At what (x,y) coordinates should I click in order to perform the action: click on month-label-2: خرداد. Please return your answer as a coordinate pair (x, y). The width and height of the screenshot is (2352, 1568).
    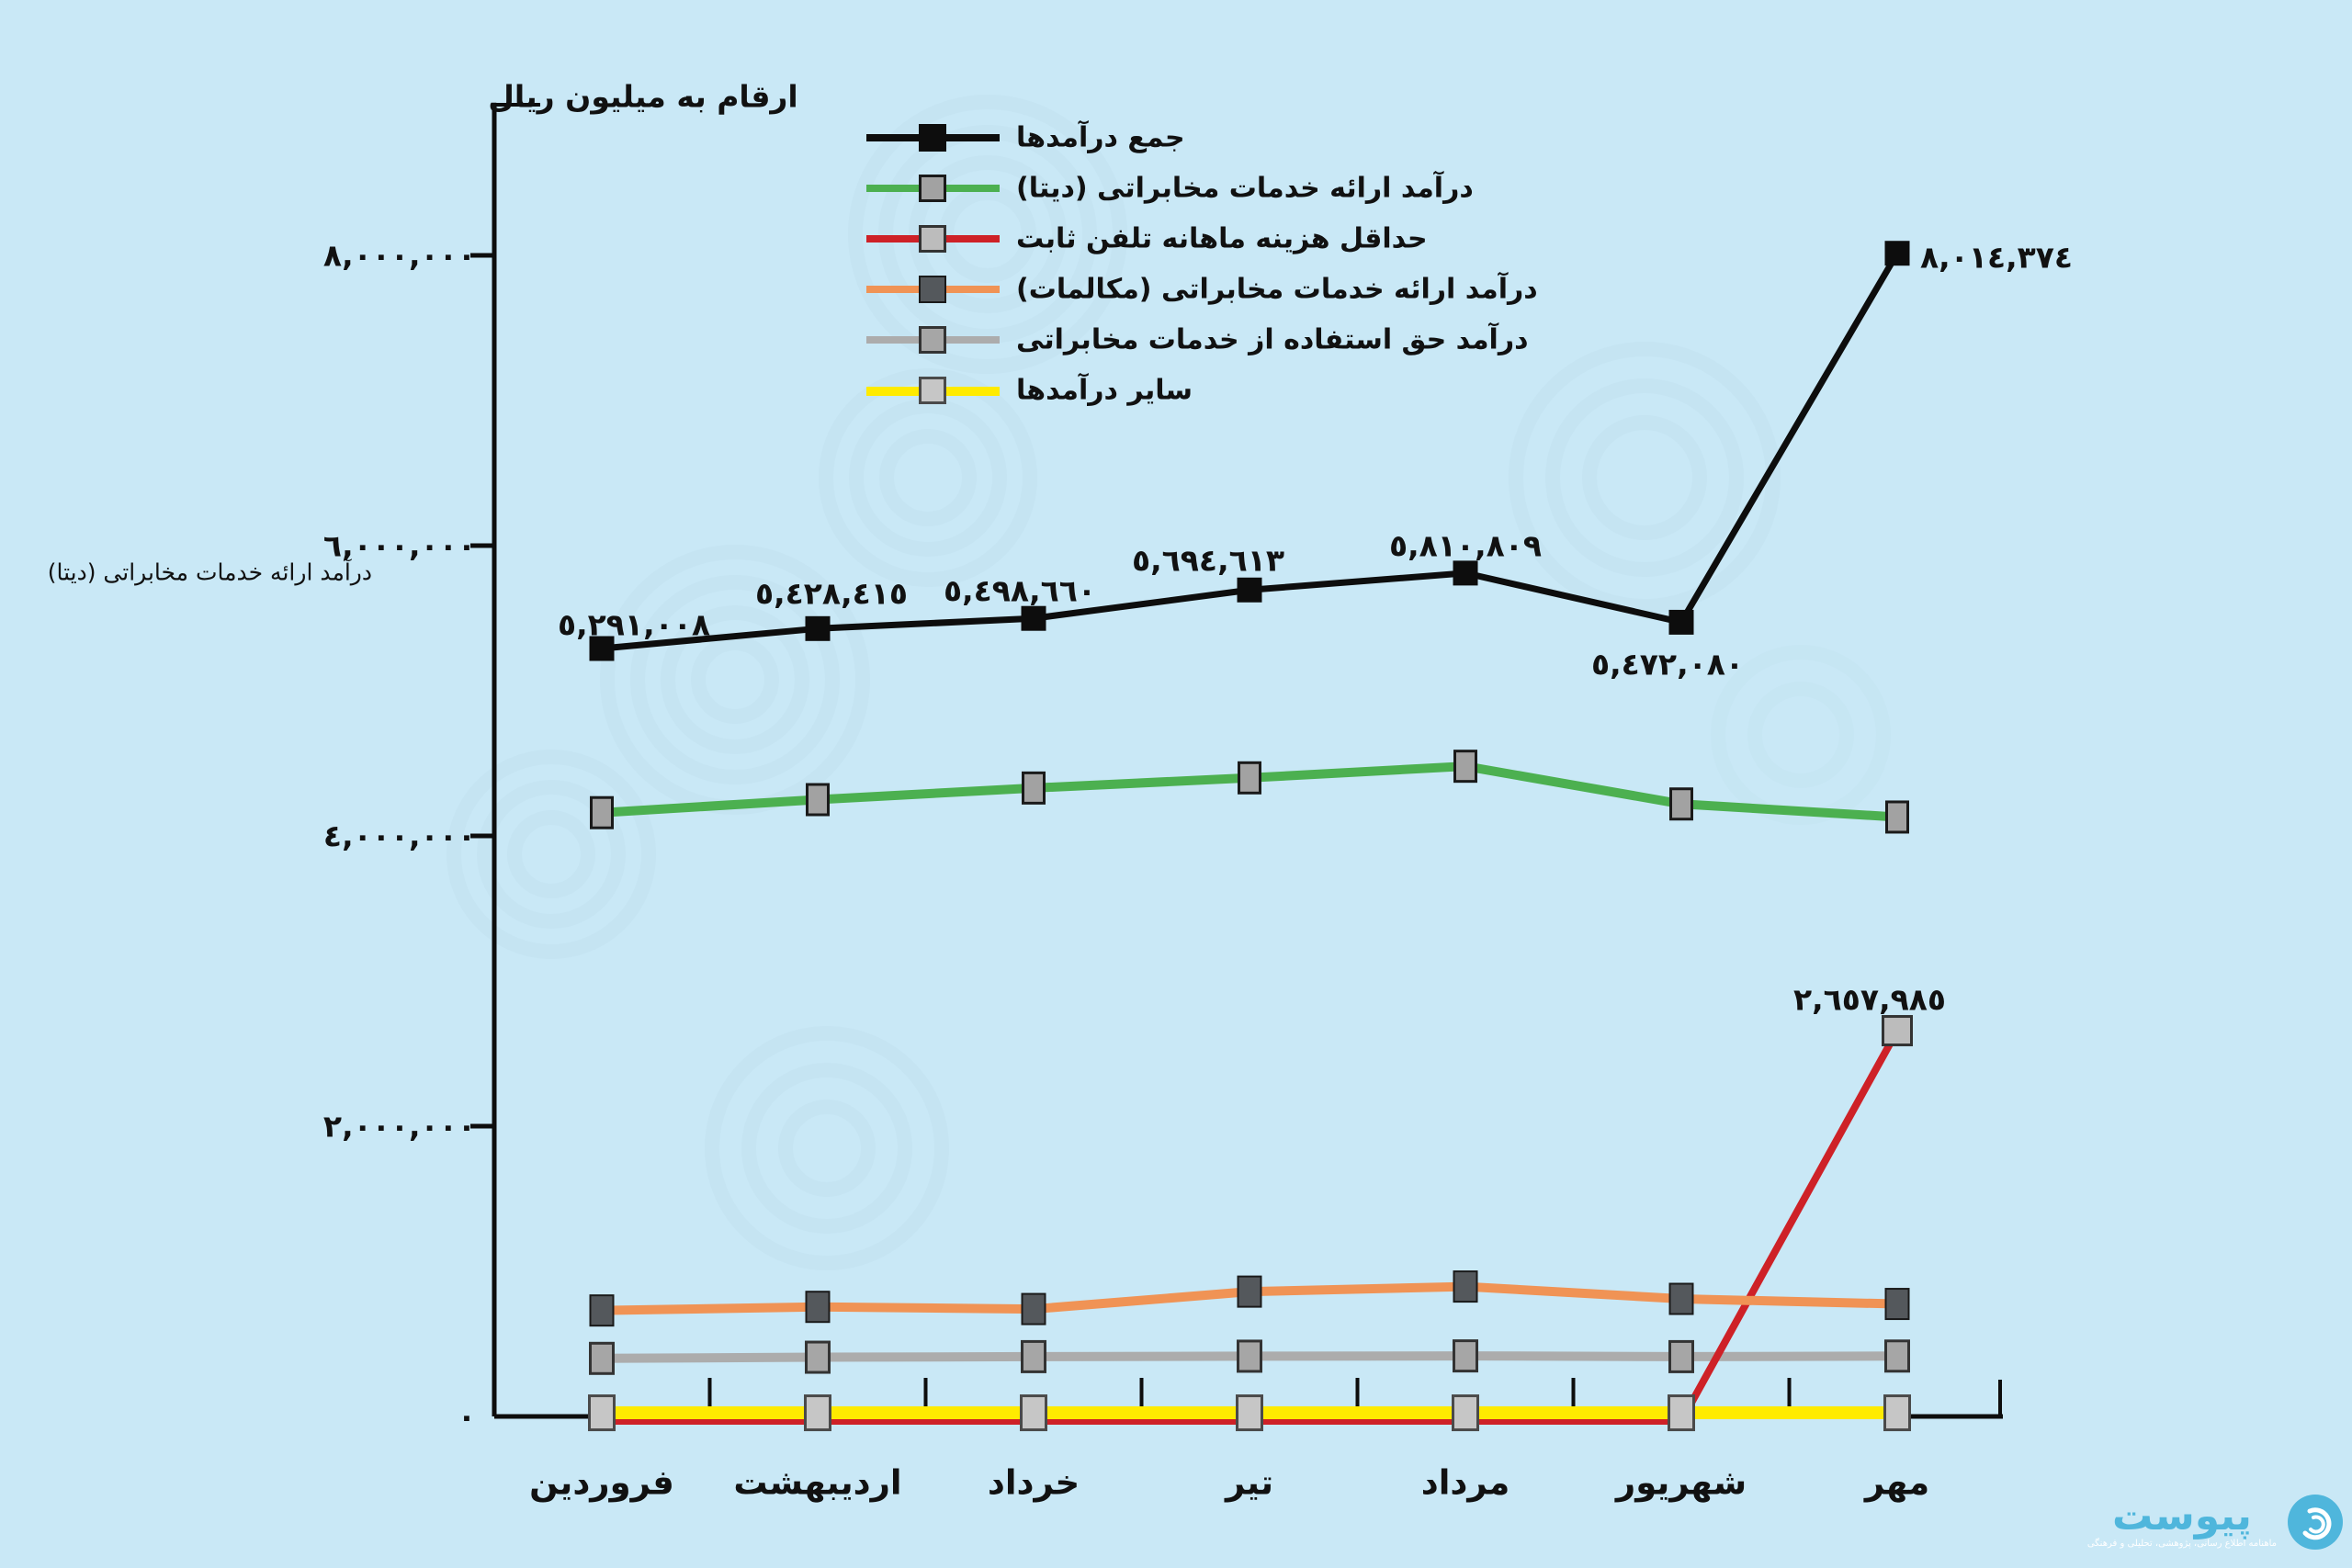
    Looking at the image, I should click on (1033, 1482).